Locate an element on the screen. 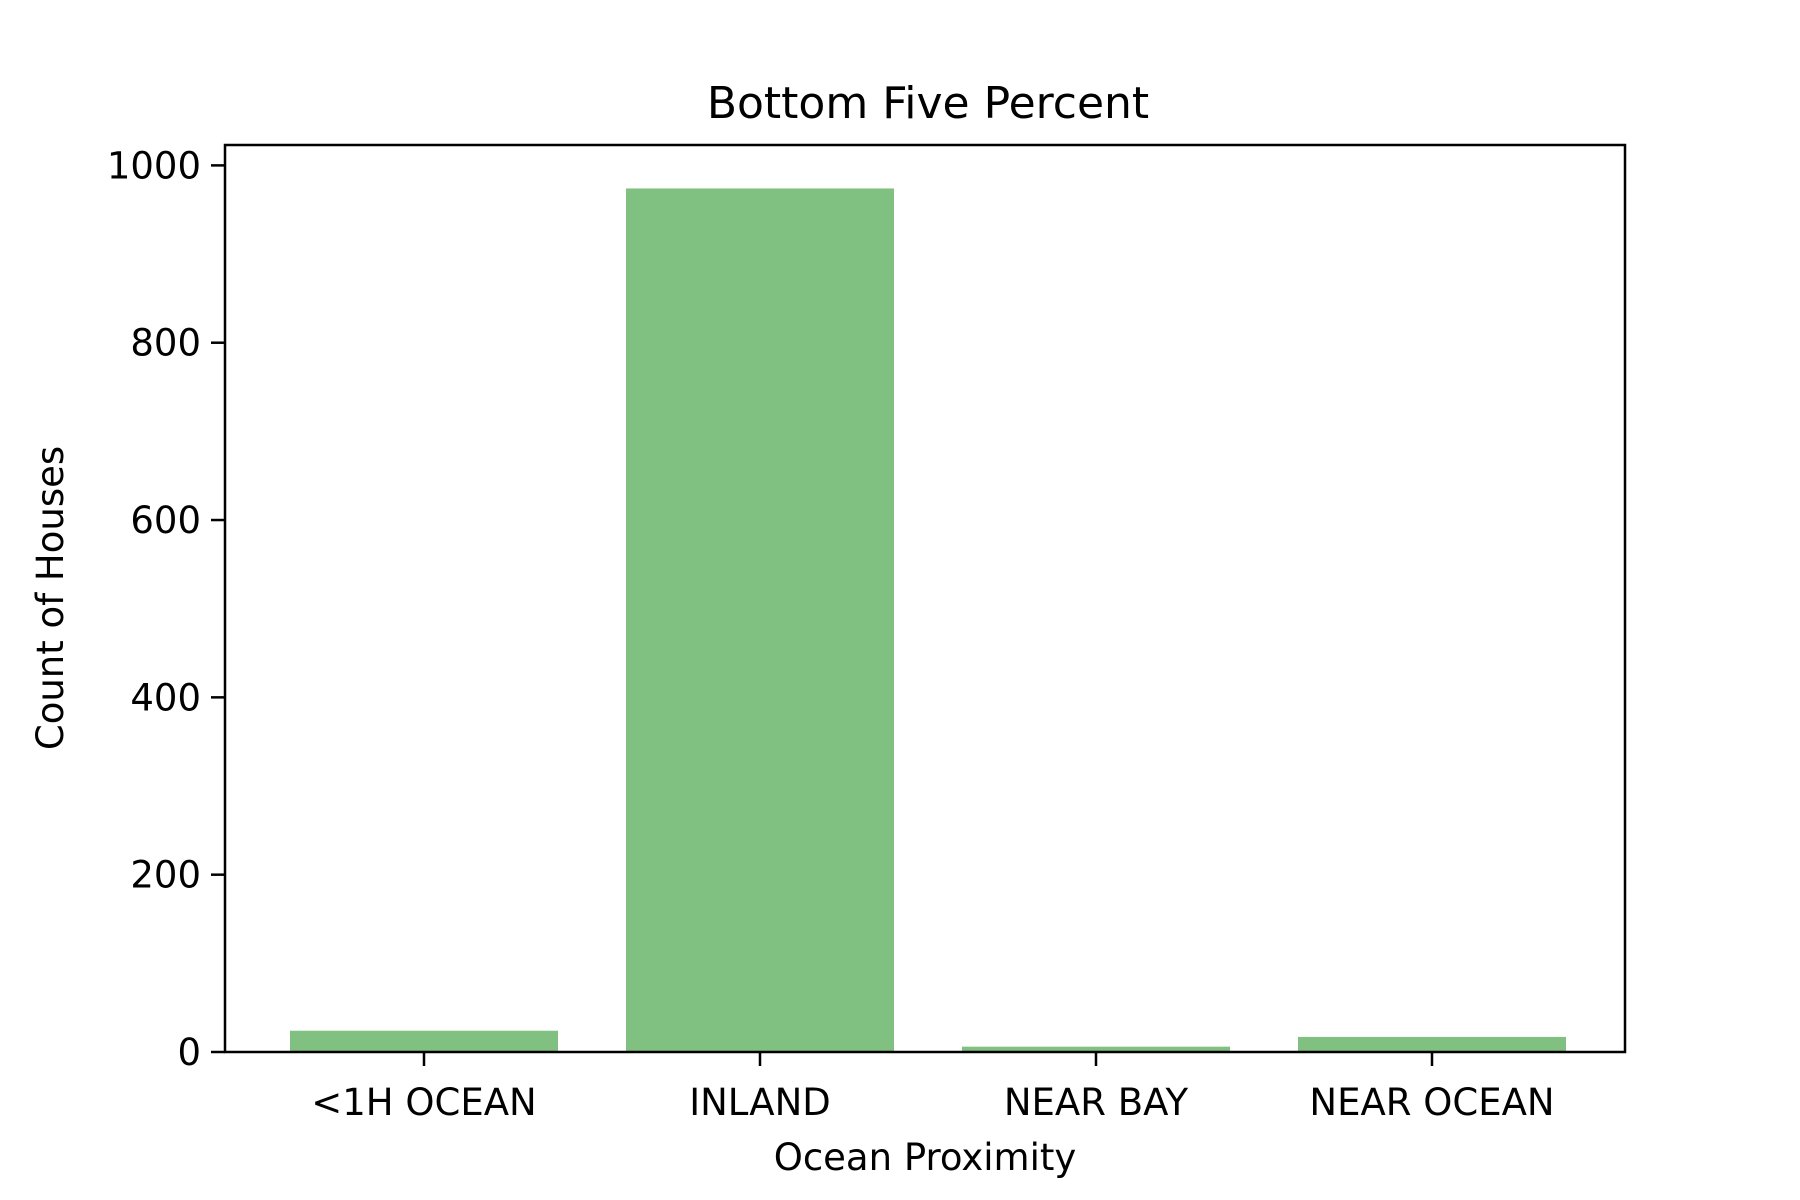  y-tick-label: 600 is located at coordinates (165, 520).